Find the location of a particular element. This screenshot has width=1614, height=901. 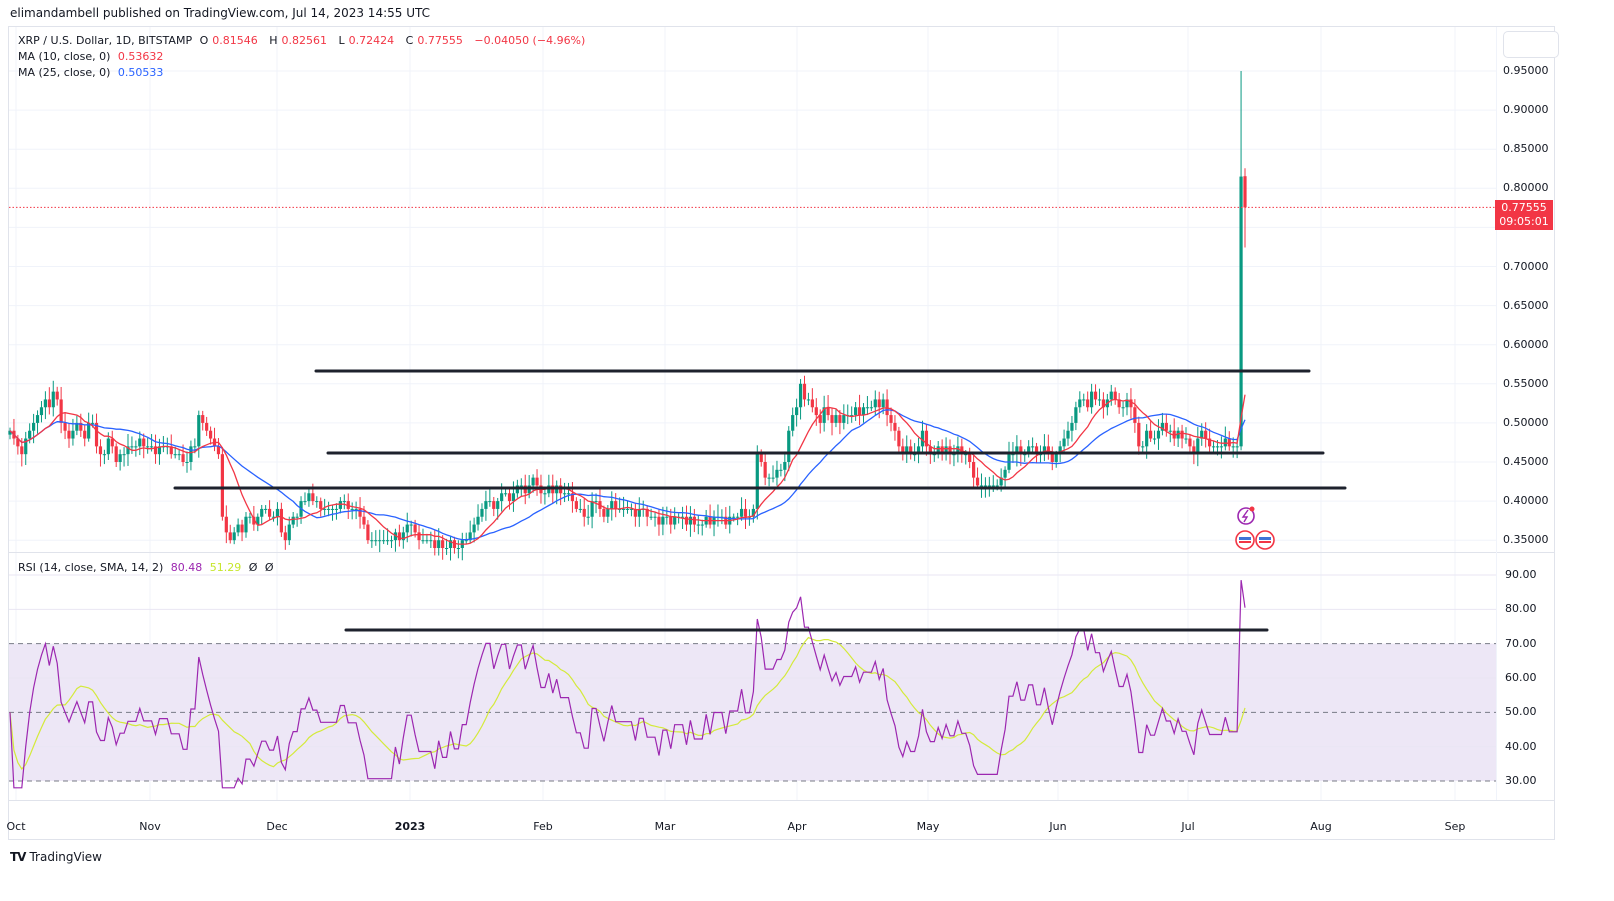

economic-event-icon is located at coordinates (1246, 516).